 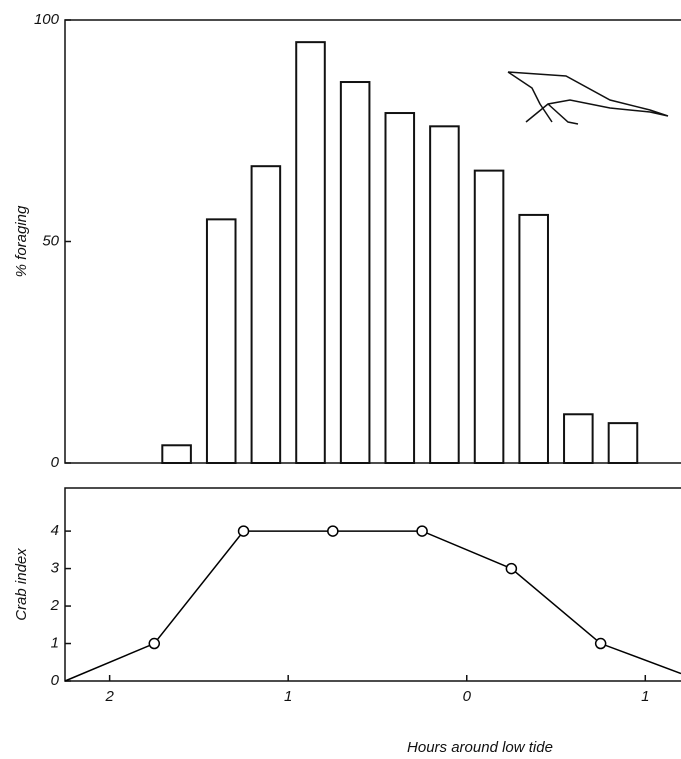 I want to click on y-tick-label: 2, so click(x=55, y=605).